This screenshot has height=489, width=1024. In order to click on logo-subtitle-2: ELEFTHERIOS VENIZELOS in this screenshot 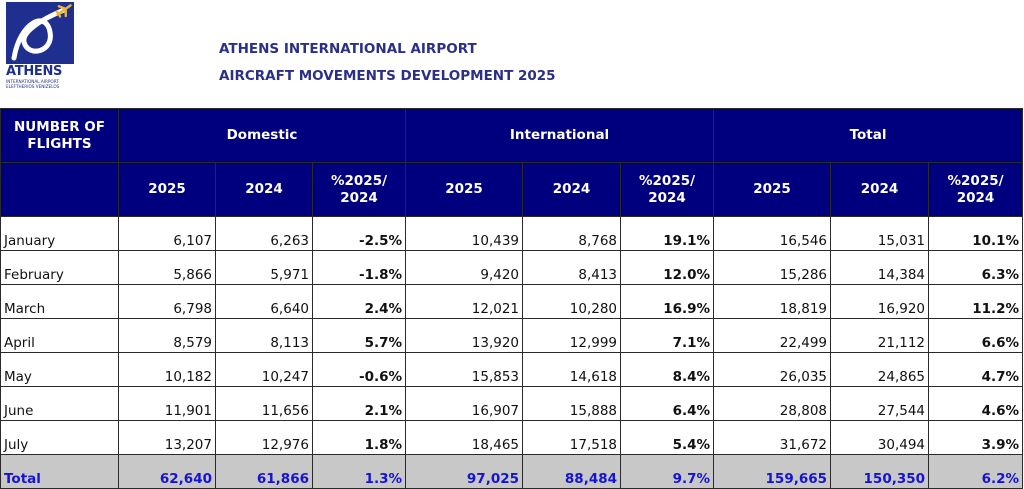, I will do `click(33, 86)`.